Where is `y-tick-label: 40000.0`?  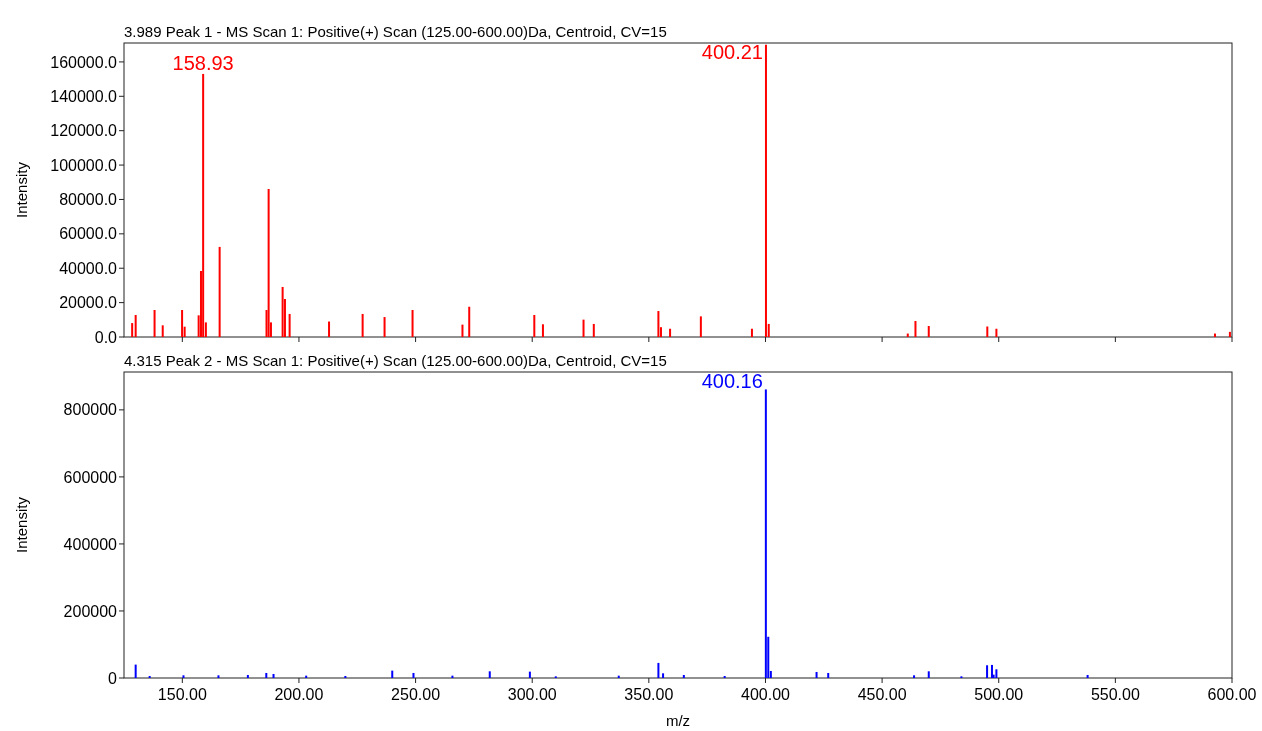 y-tick-label: 40000.0 is located at coordinates (88, 268).